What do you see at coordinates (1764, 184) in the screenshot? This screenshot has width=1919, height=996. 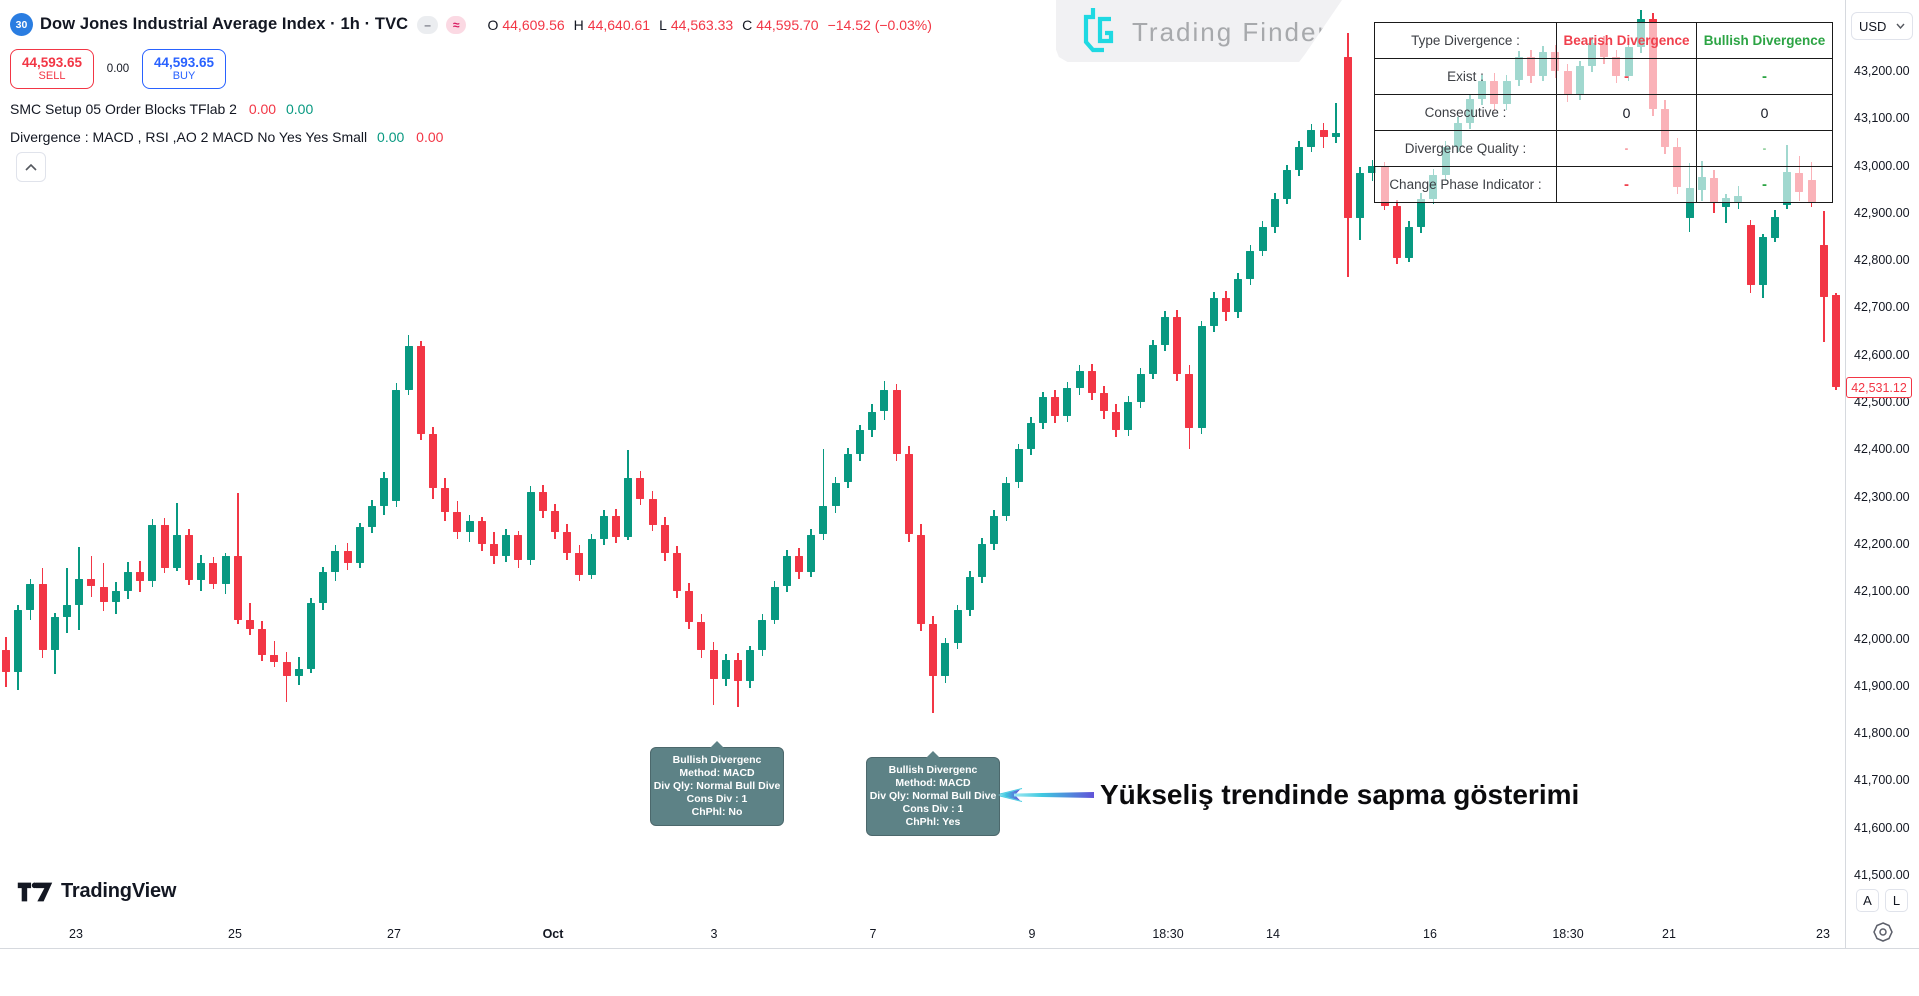 I see `phase-bullish-cell: -` at bounding box center [1764, 184].